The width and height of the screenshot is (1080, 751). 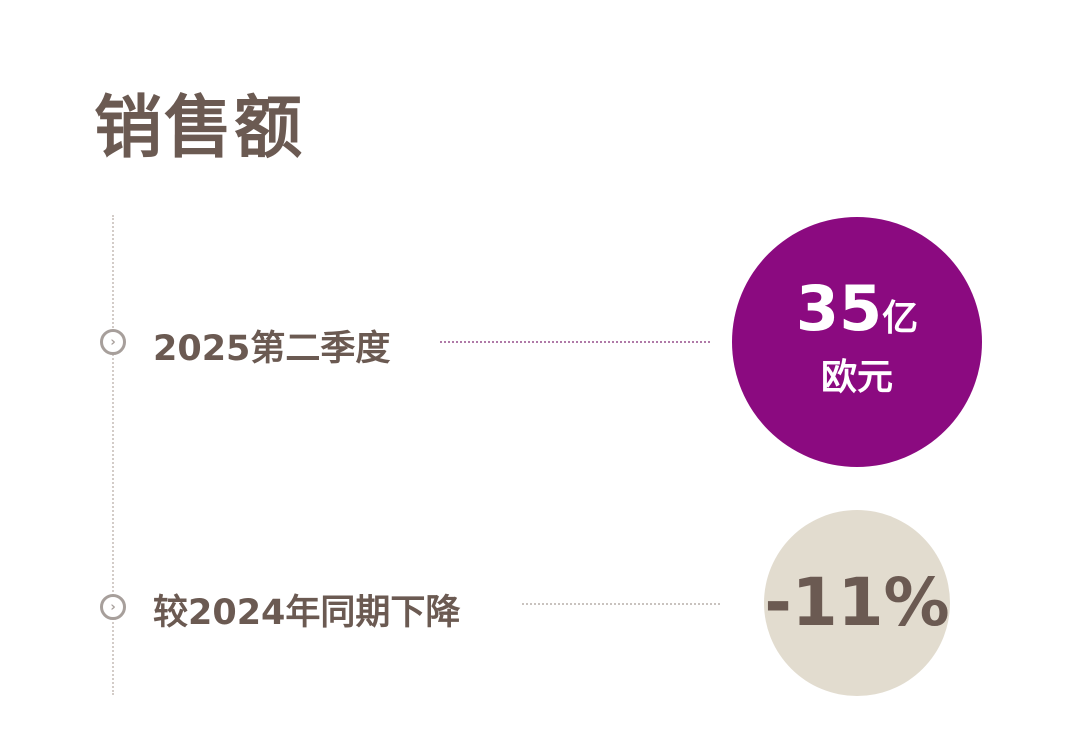 What do you see at coordinates (272, 349) in the screenshot?
I see `row-label-quarter: 2025第二季度` at bounding box center [272, 349].